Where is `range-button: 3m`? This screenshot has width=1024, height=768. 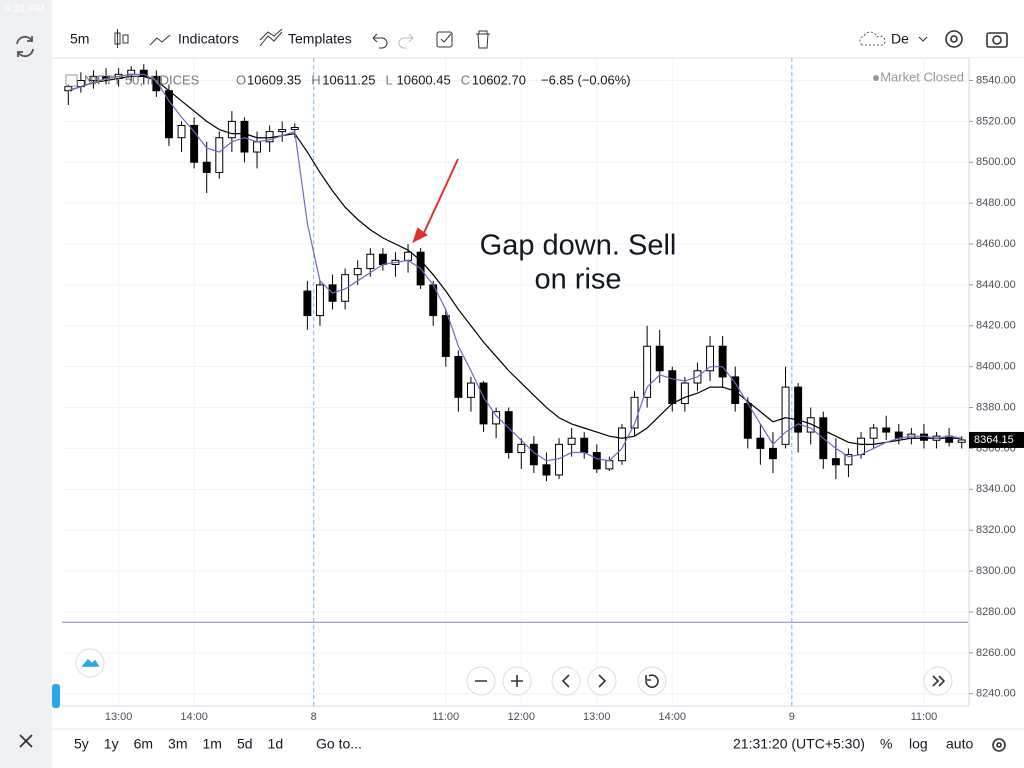 range-button: 3m is located at coordinates (177, 744).